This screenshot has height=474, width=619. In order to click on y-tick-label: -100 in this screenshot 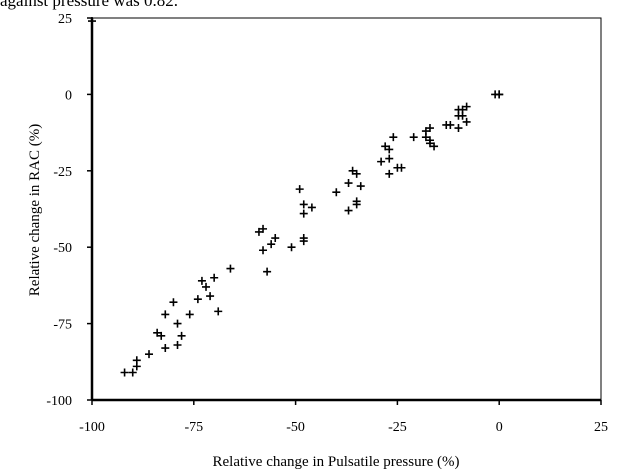, I will do `click(59, 401)`.